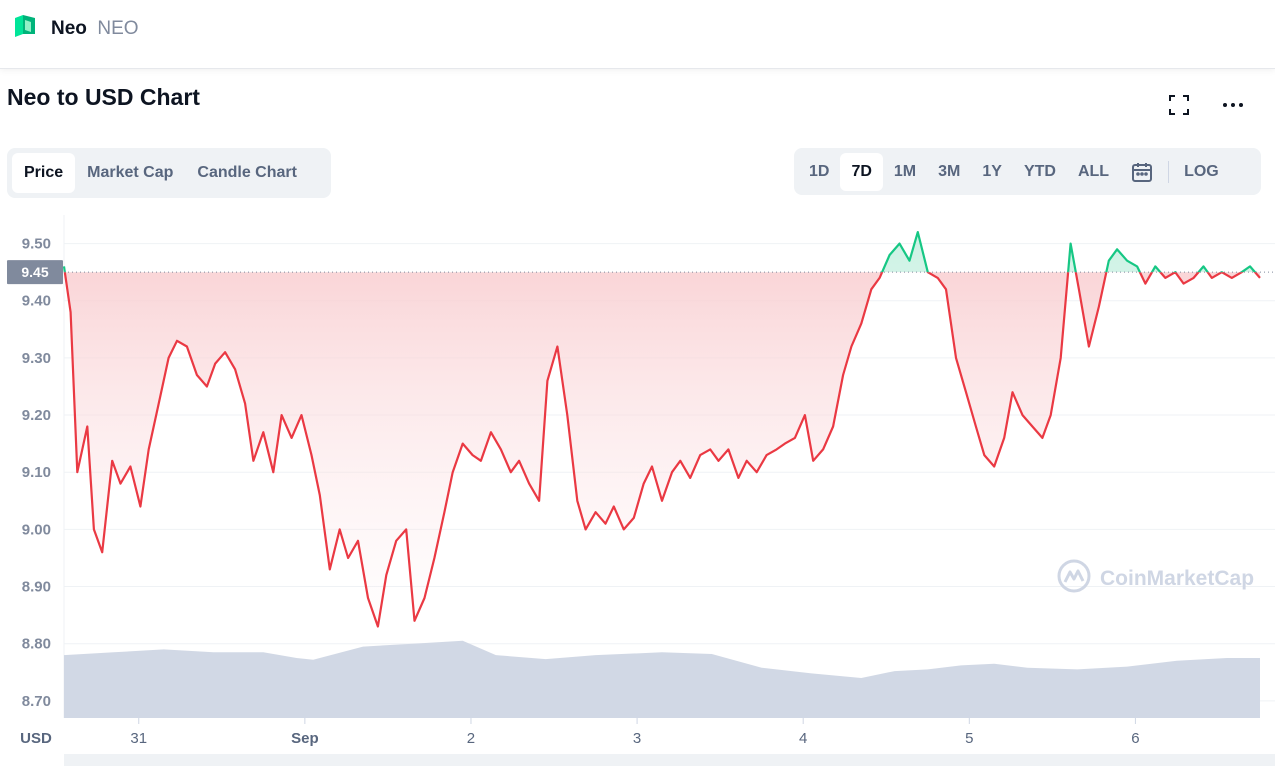  I want to click on range-7d: 7D, so click(861, 171).